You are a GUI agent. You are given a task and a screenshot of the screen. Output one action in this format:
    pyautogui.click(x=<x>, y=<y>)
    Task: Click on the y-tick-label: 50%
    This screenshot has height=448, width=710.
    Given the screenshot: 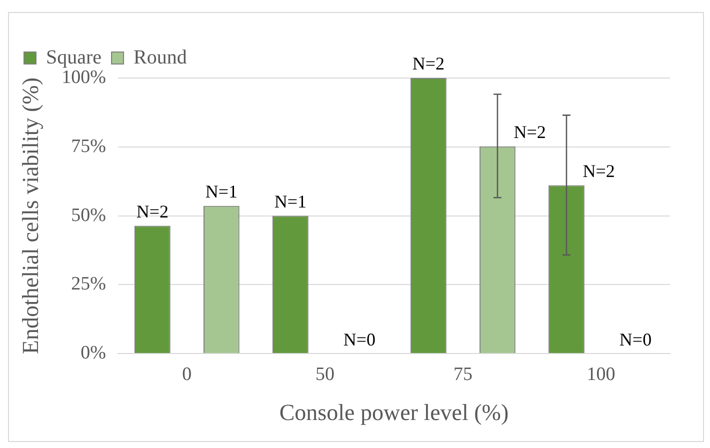 What is the action you would take?
    pyautogui.click(x=88, y=215)
    